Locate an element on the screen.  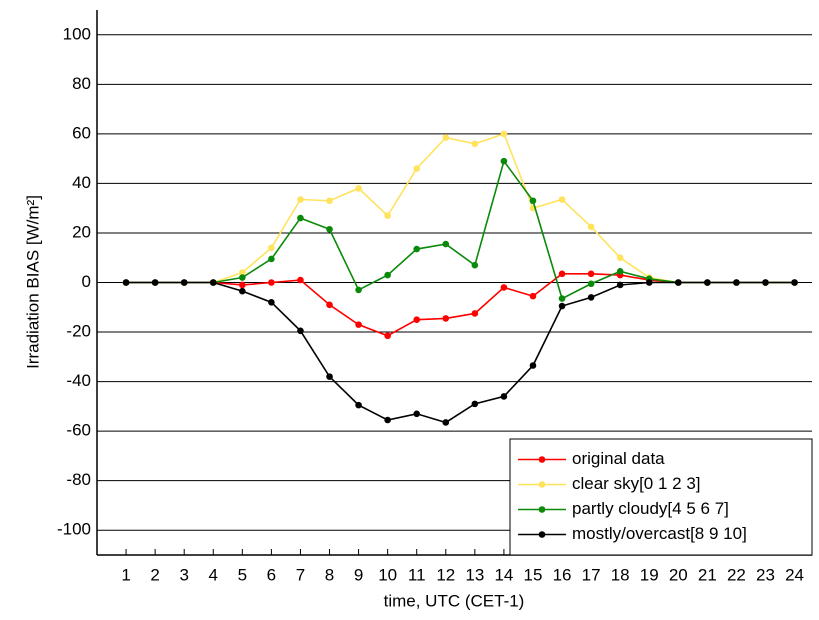
y-tick-label: 20 is located at coordinates (81, 231).